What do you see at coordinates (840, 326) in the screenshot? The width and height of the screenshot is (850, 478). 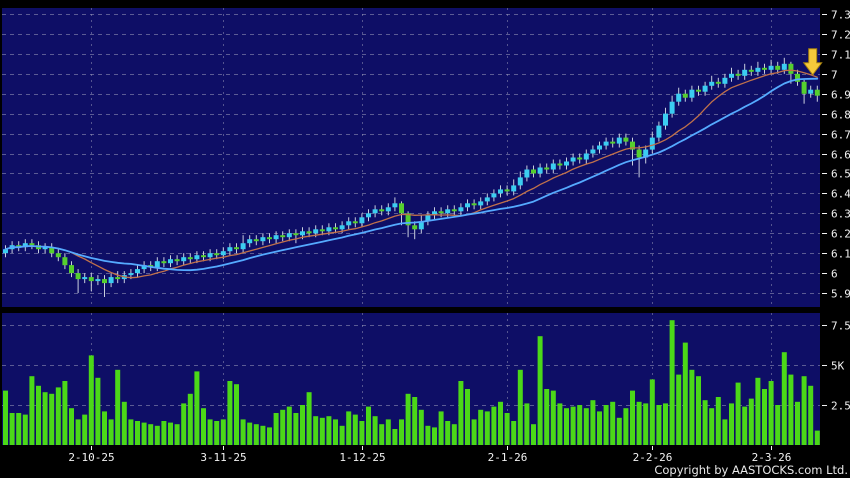 I see `volume-axis-label: 7.5K` at bounding box center [840, 326].